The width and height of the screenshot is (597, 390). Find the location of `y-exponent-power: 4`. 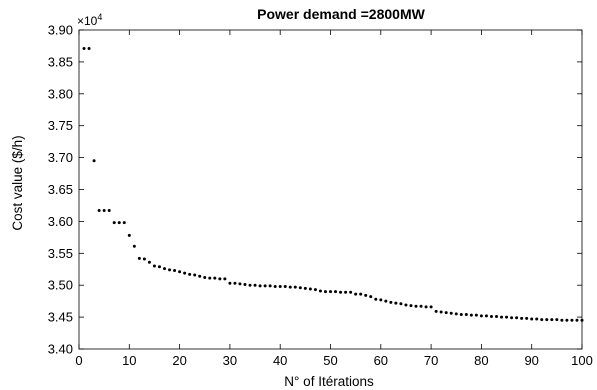

y-exponent-power: 4 is located at coordinates (99, 17).